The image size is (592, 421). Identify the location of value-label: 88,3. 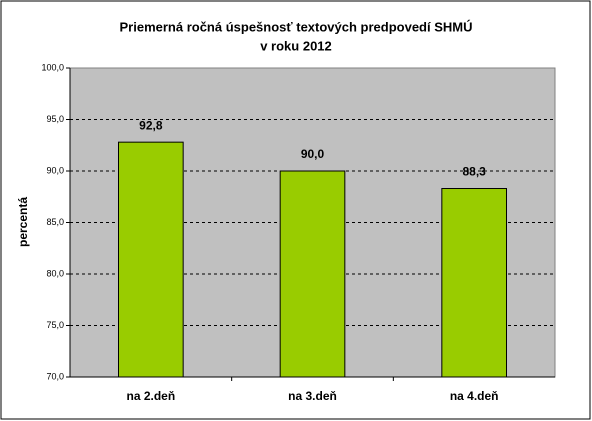
(474, 172).